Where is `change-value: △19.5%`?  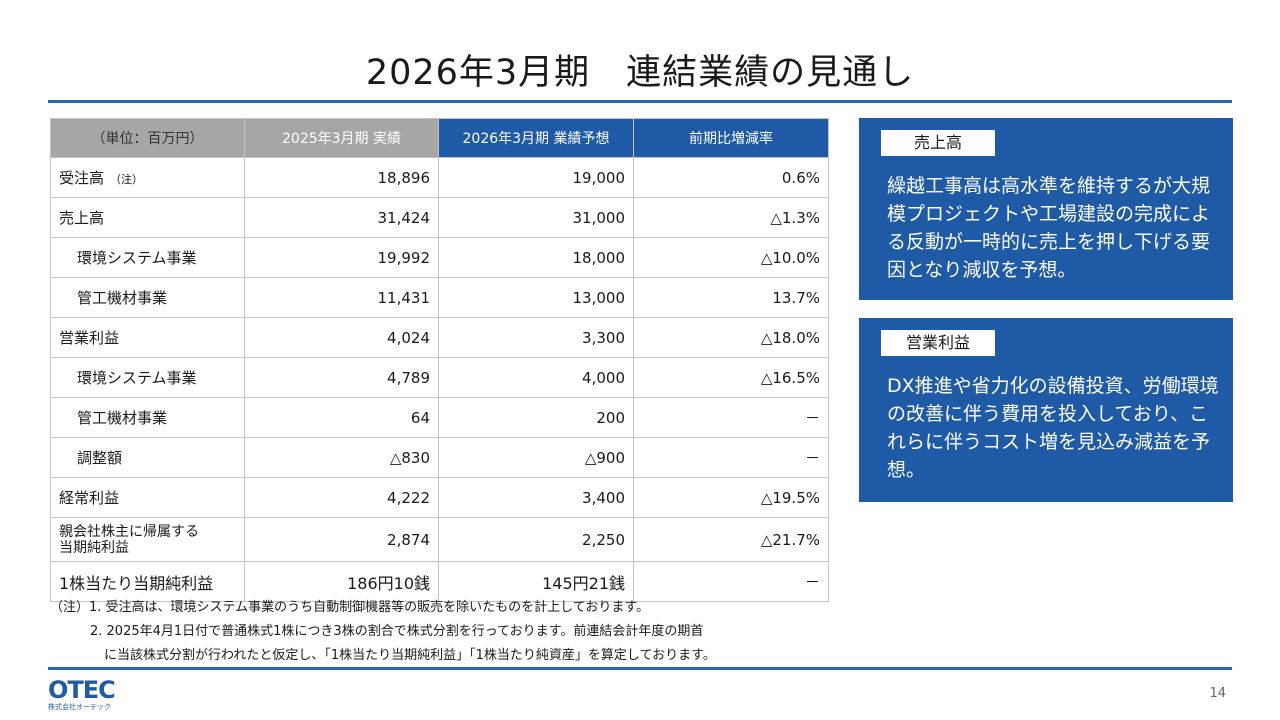
change-value: △19.5% is located at coordinates (731, 497).